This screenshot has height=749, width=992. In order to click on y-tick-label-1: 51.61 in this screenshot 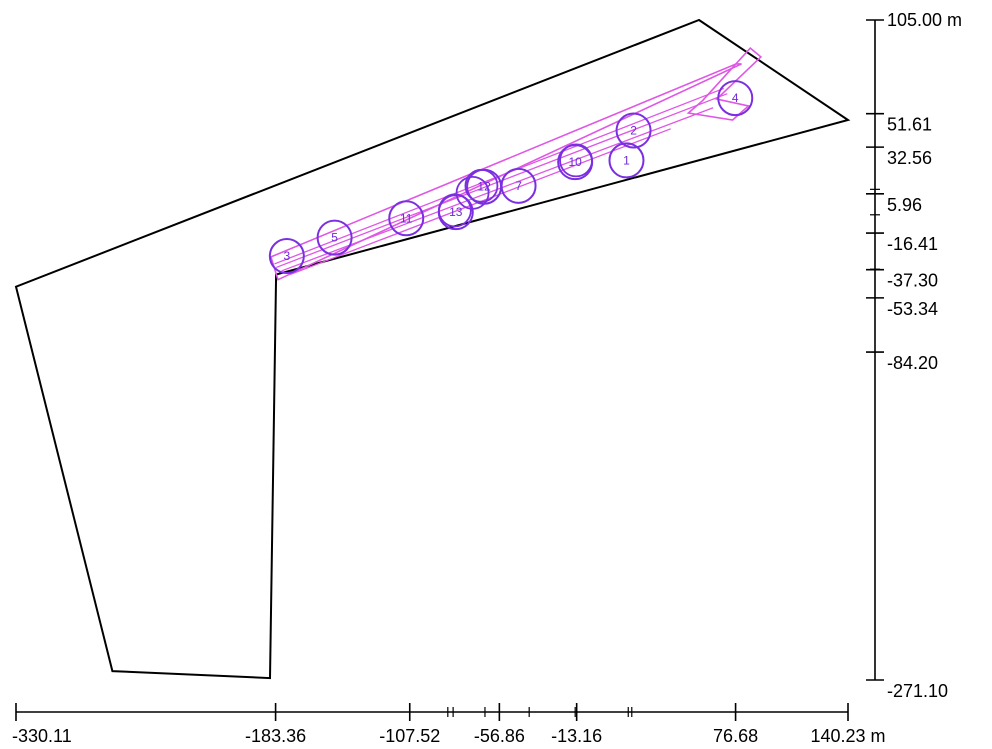, I will do `click(909, 125)`.